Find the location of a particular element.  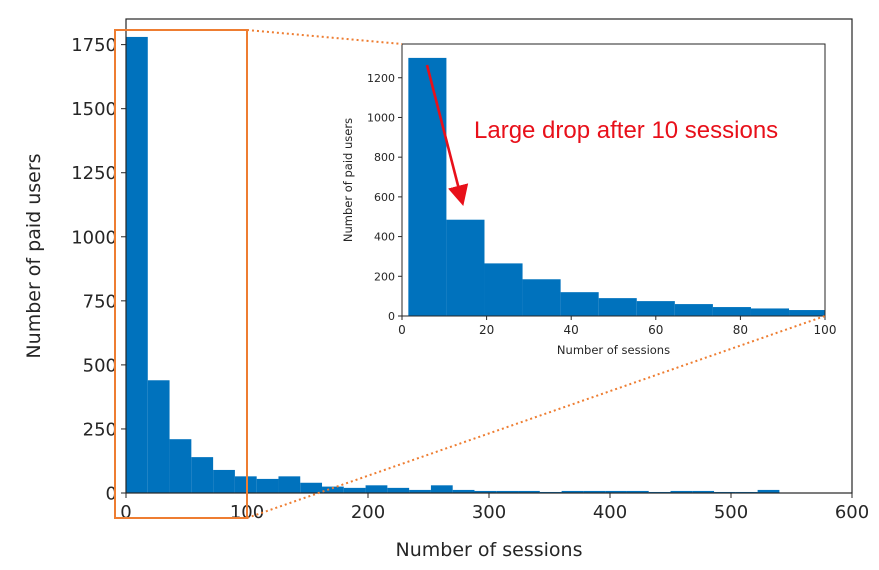

main-y-tick-label: 500 is located at coordinates (100, 365).